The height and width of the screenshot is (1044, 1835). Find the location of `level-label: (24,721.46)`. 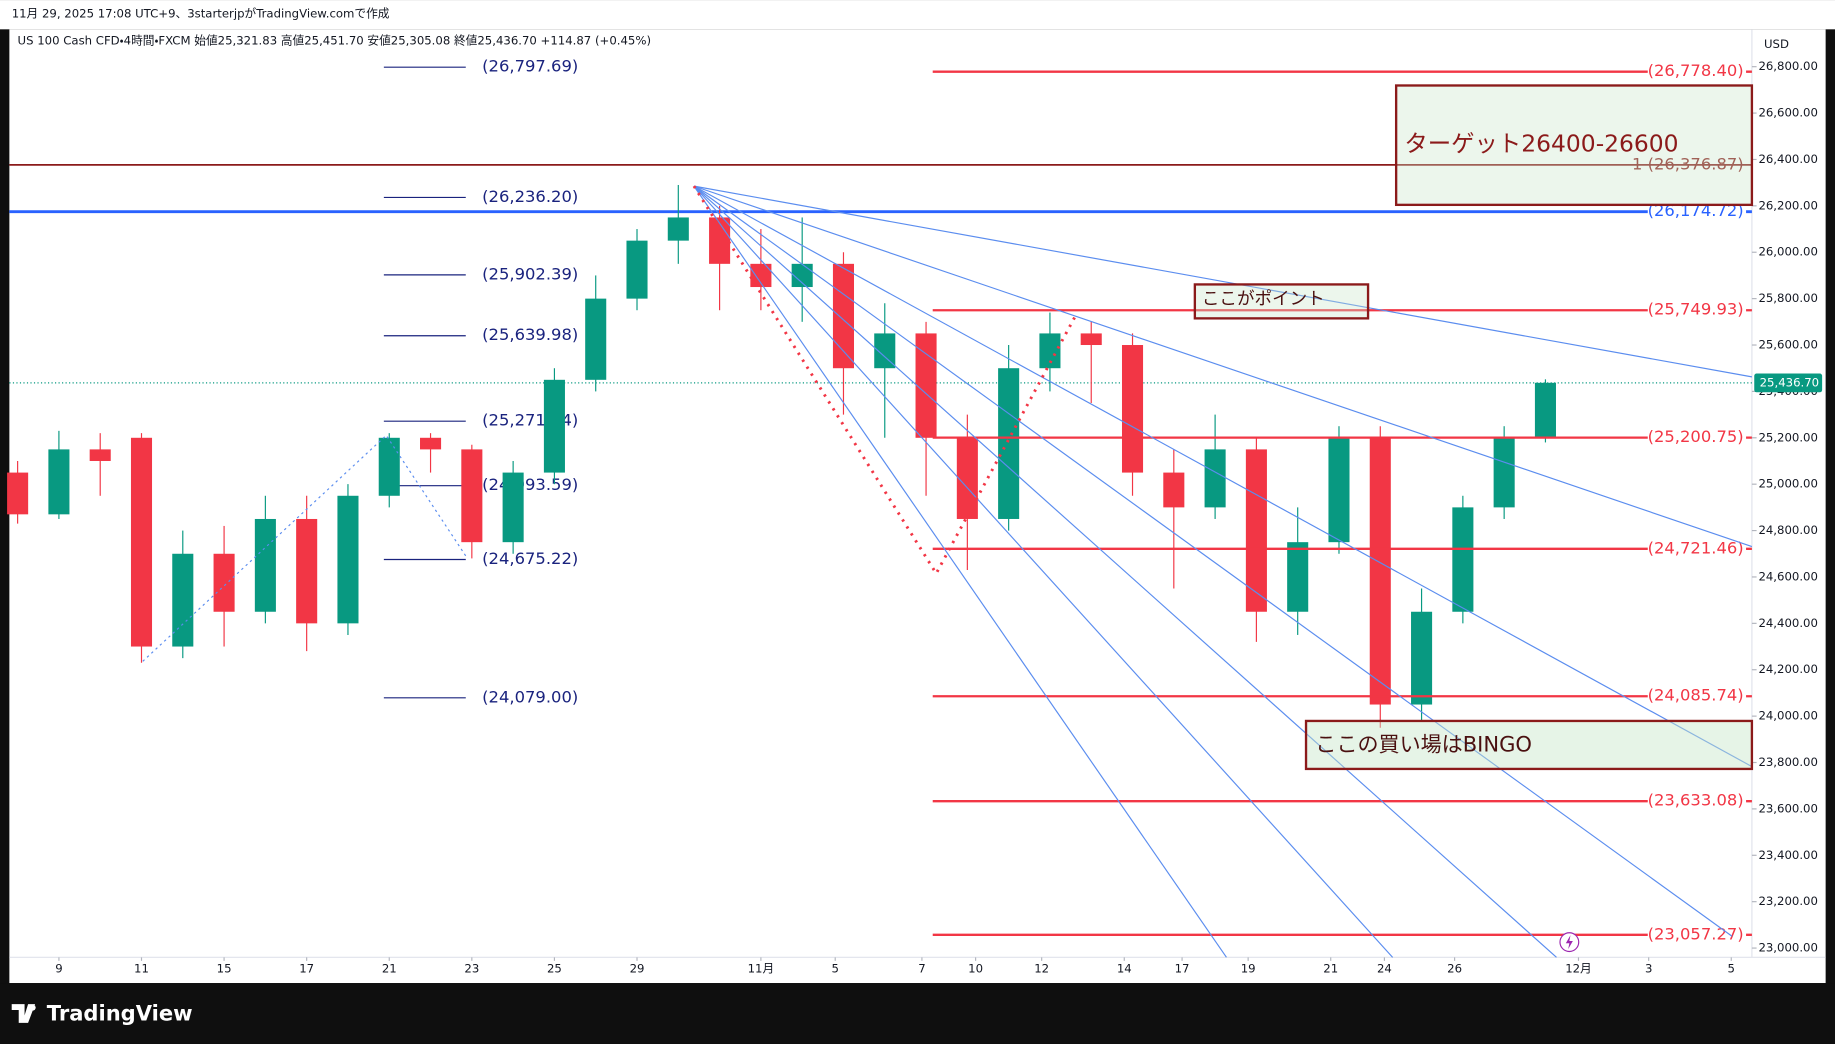

level-label: (24,721.46) is located at coordinates (1696, 547).